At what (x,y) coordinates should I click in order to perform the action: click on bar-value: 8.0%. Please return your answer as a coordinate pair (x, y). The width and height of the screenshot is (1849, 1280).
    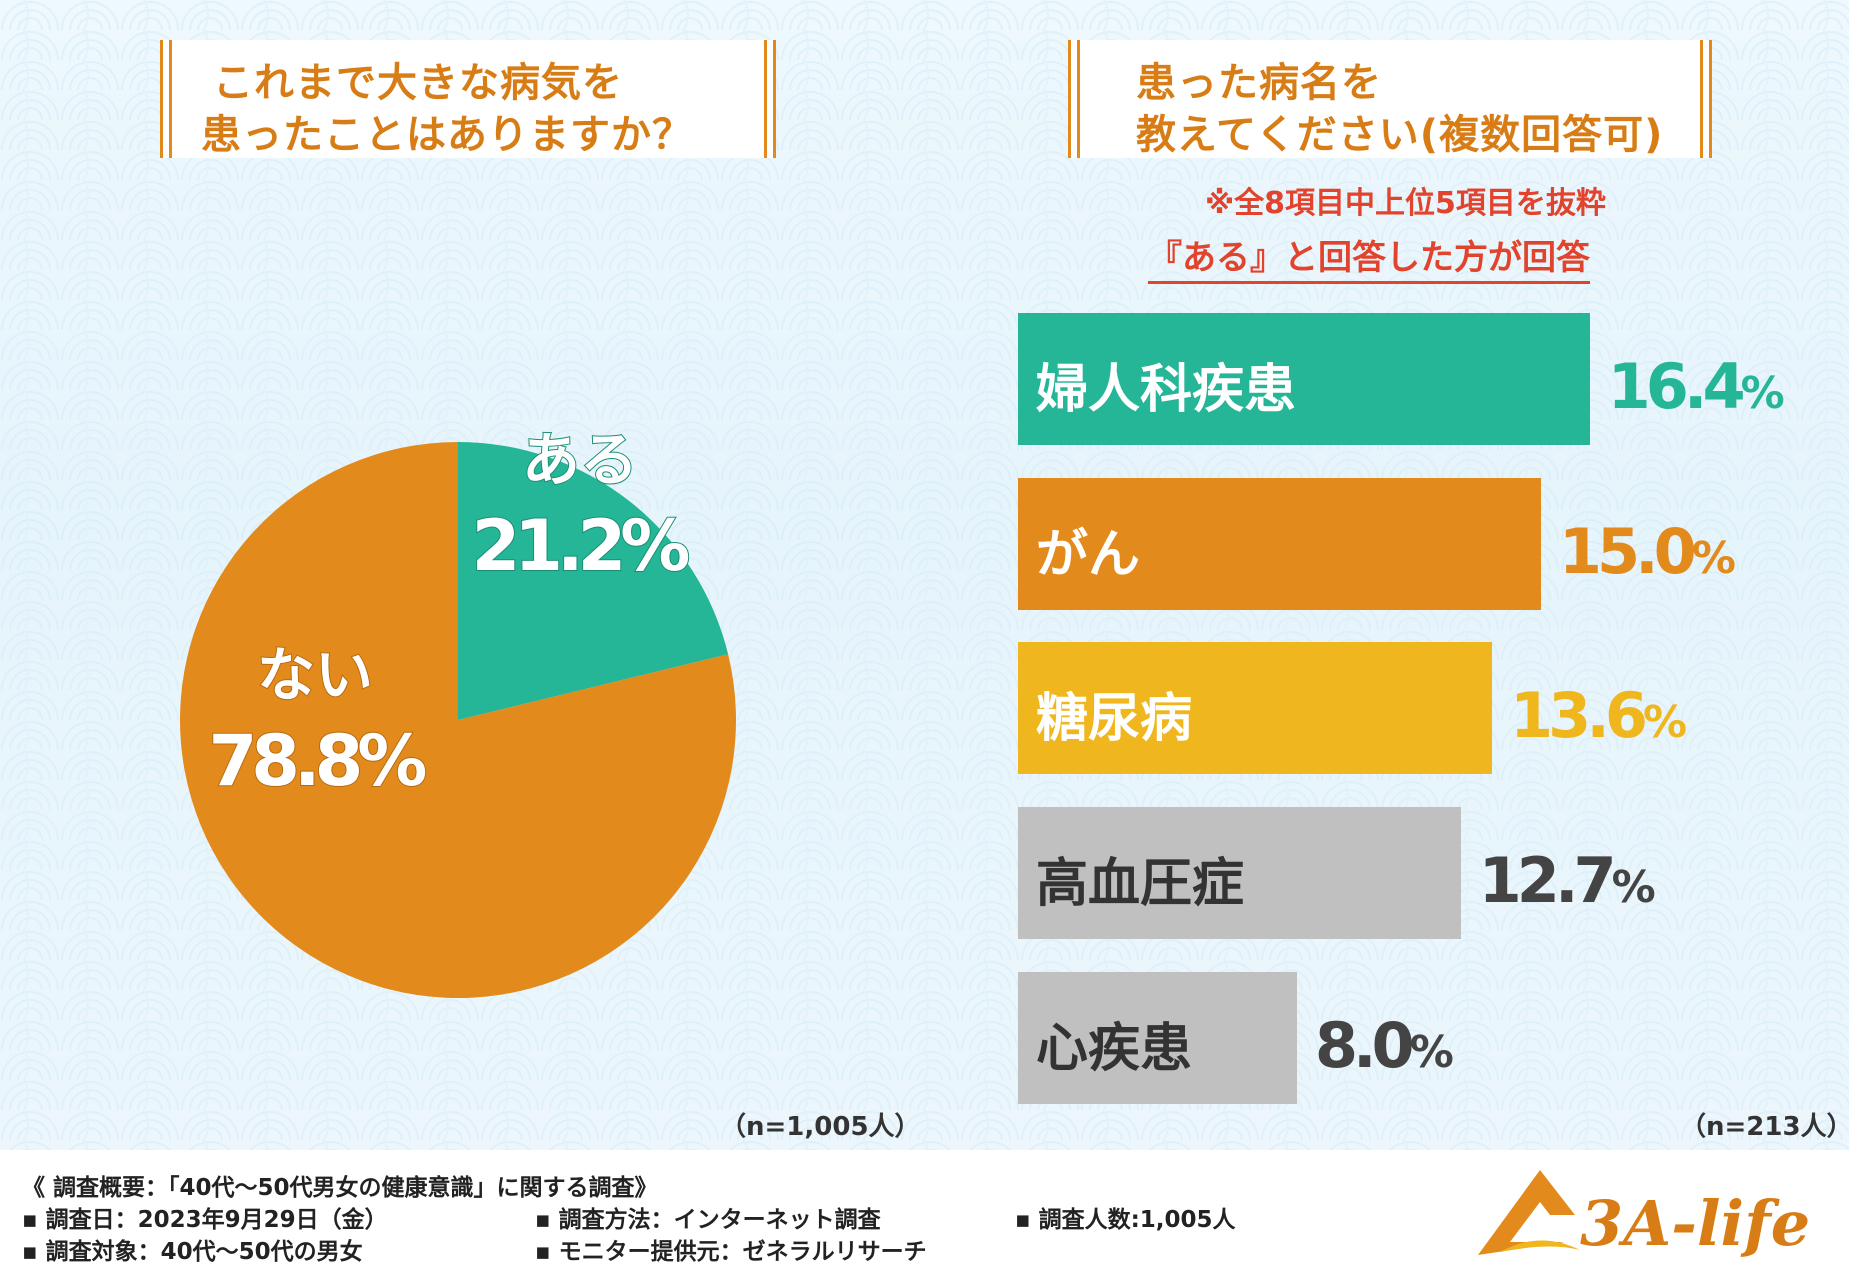
    Looking at the image, I should click on (1384, 1045).